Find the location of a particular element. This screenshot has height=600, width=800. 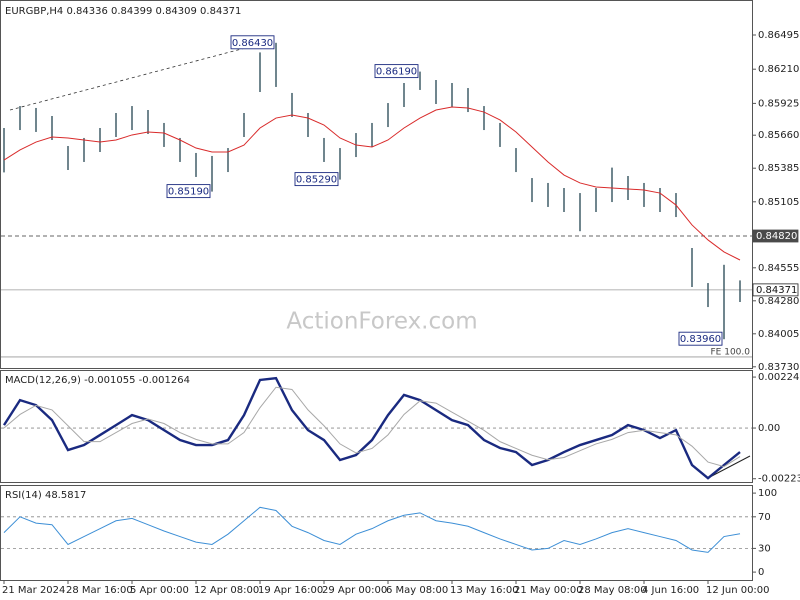

y-tick-label: 0 is located at coordinates (761, 572).